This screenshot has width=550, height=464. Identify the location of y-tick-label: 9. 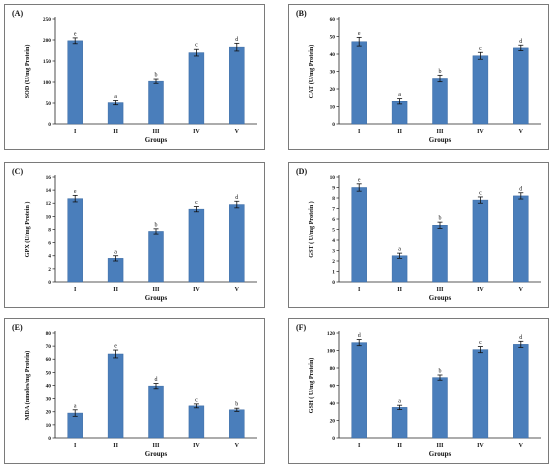
(333, 188).